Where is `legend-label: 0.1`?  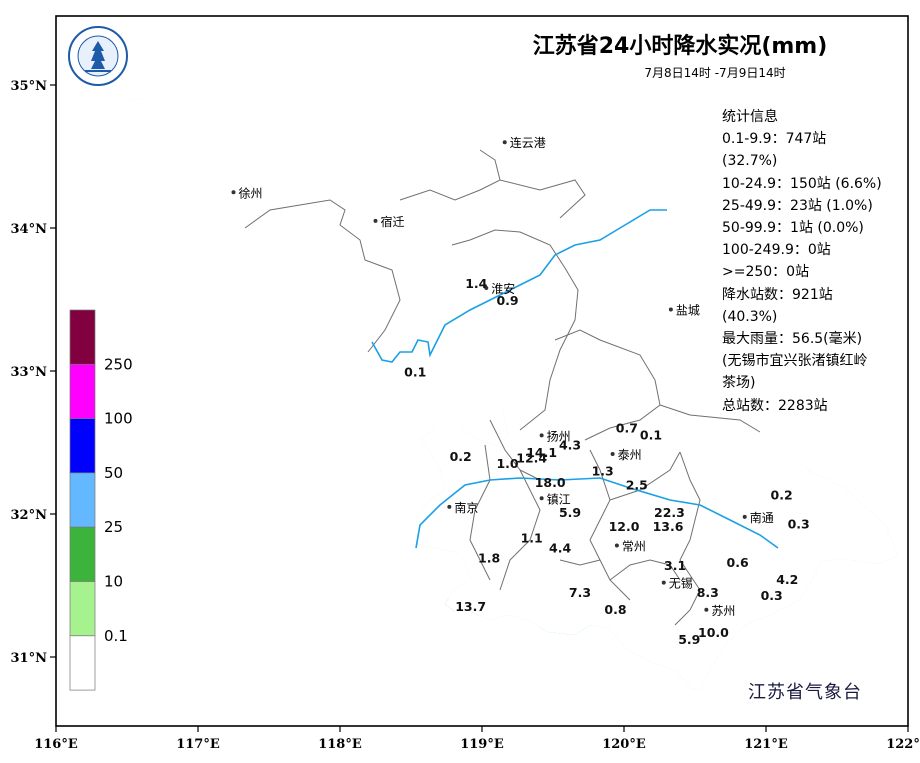 legend-label: 0.1 is located at coordinates (116, 636).